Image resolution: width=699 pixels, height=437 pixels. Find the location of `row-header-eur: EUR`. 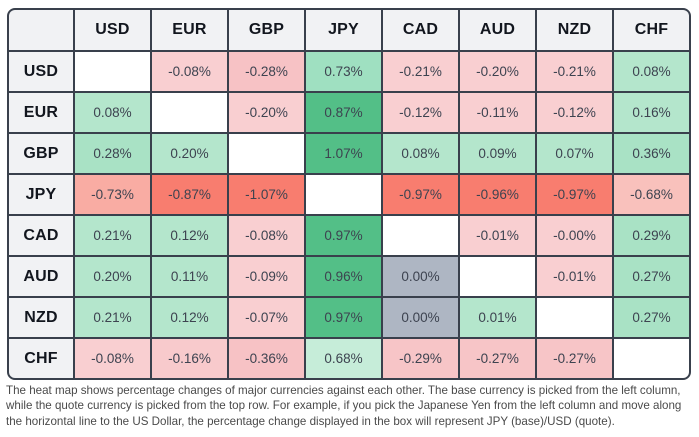

row-header-eur: EUR is located at coordinates (41, 112).